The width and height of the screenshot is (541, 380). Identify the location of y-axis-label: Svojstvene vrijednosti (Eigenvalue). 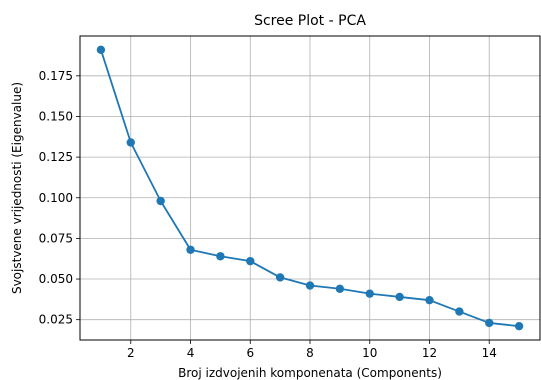
(17, 188).